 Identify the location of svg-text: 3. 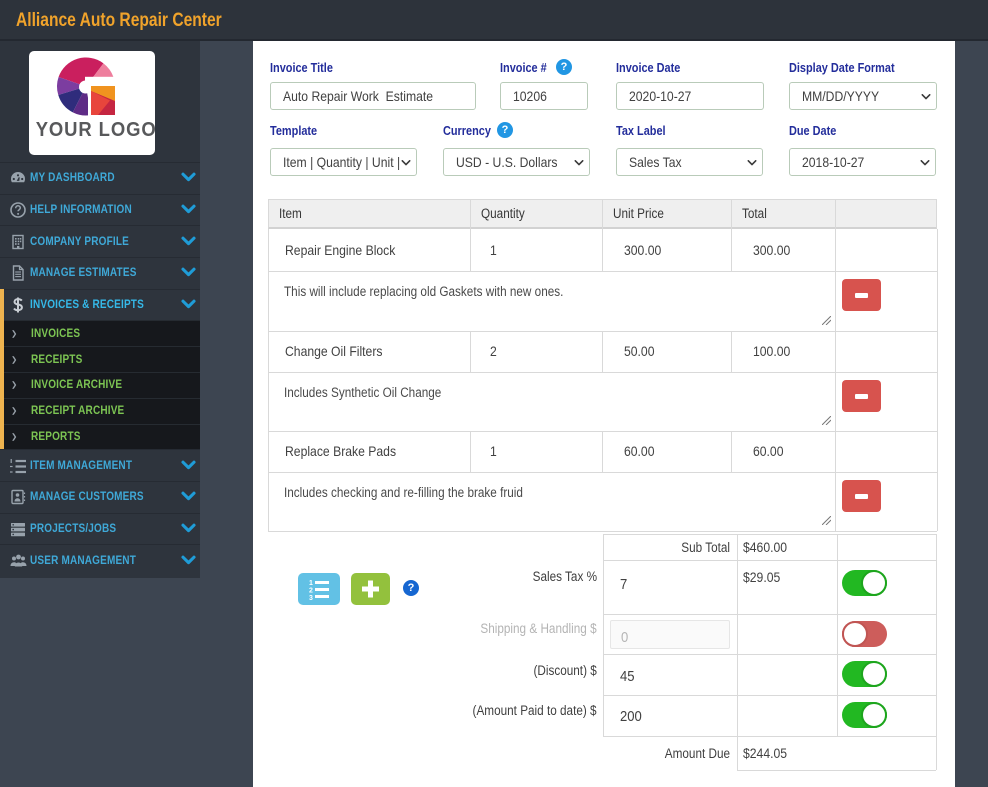
(311, 598).